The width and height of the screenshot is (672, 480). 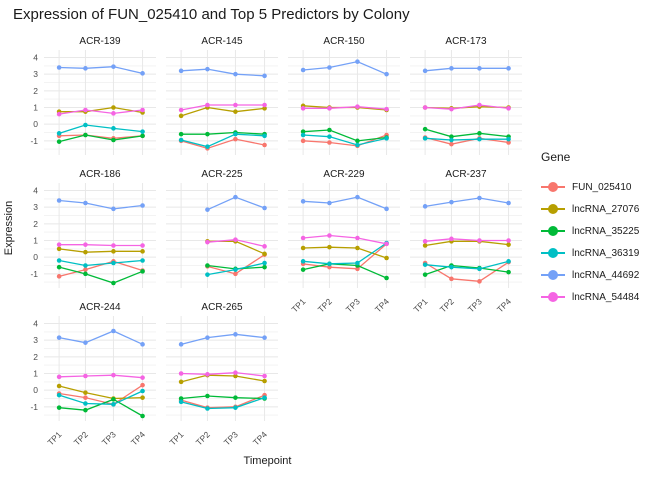 I want to click on x-tick-label: TP1, so click(x=54, y=438).